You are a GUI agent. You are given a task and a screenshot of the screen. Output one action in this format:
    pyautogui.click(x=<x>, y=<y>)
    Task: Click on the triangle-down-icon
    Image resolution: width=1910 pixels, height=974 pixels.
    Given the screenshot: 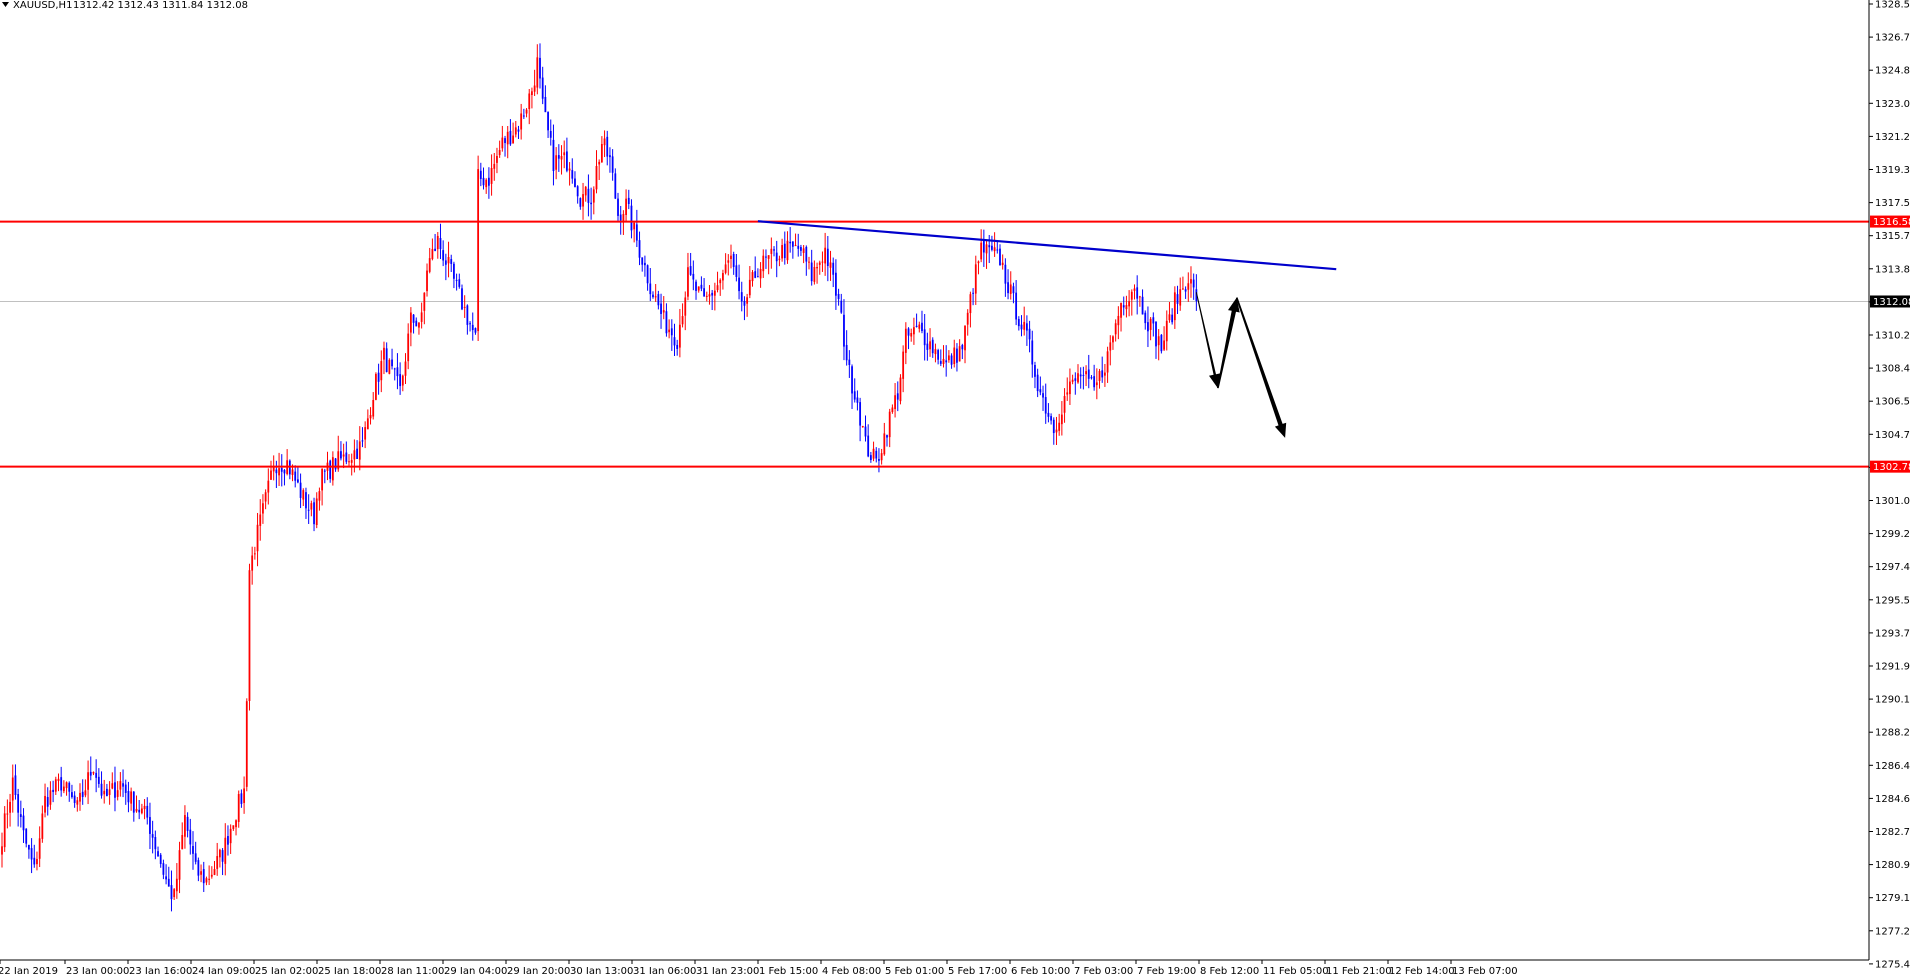 What is the action you would take?
    pyautogui.click(x=5, y=4)
    